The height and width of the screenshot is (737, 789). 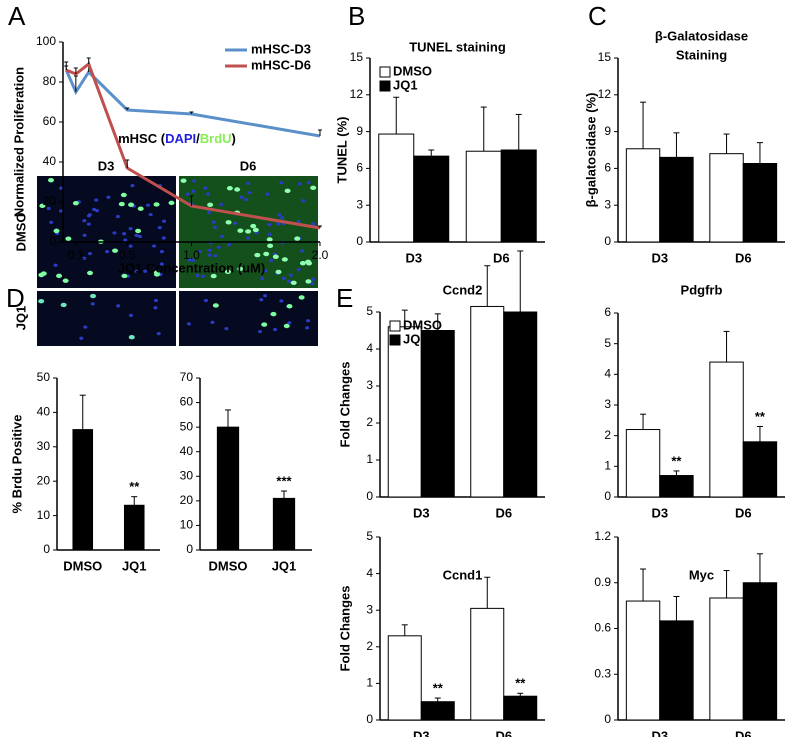 What do you see at coordinates (15, 298) in the screenshot?
I see `panel-label: D` at bounding box center [15, 298].